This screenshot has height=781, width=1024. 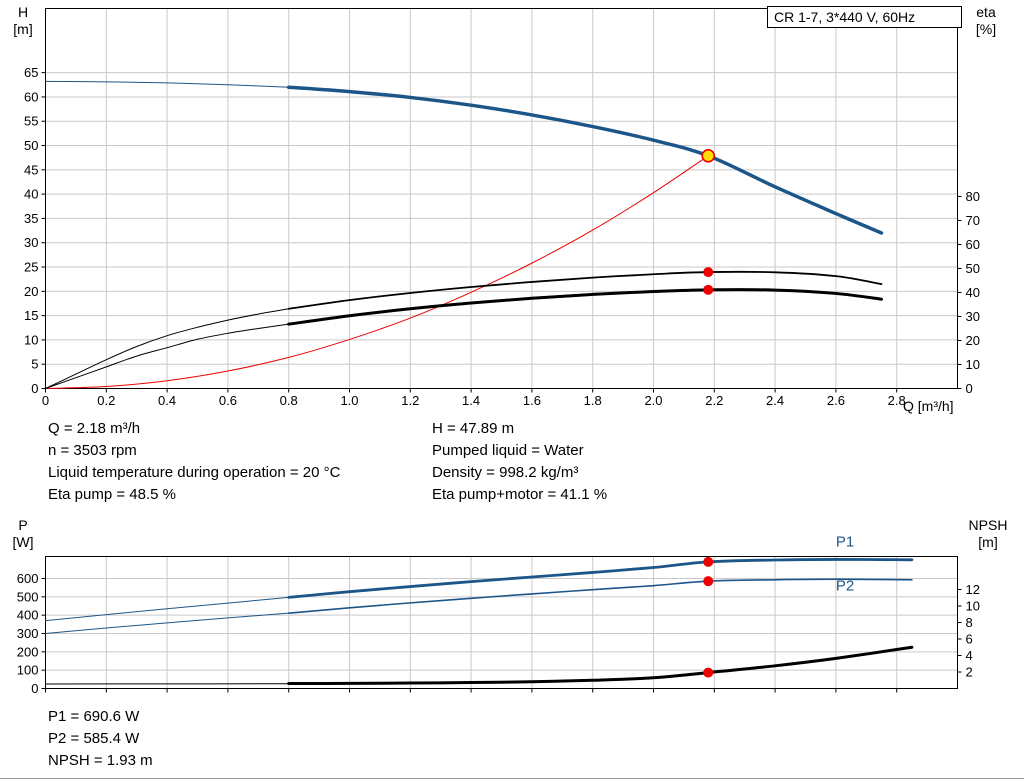 I want to click on eta-pump-curve, so click(x=585, y=290).